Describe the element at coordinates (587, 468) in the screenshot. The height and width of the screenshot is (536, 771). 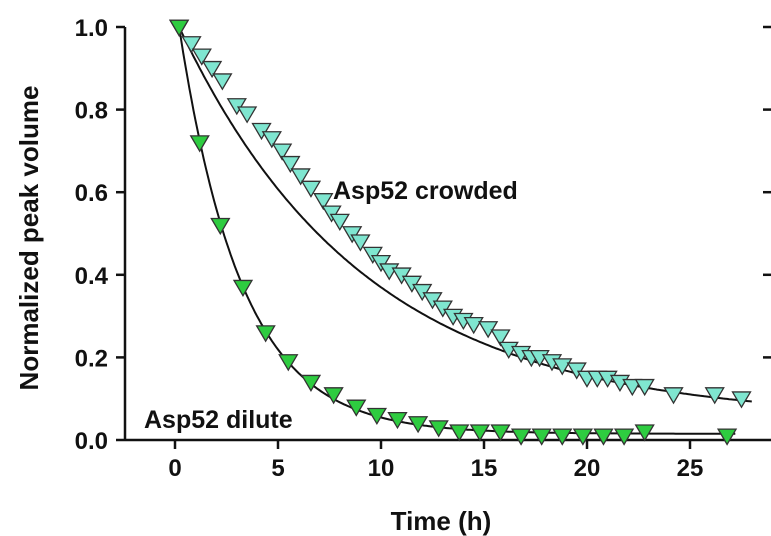
I see `x-tick-label: 20` at that location.